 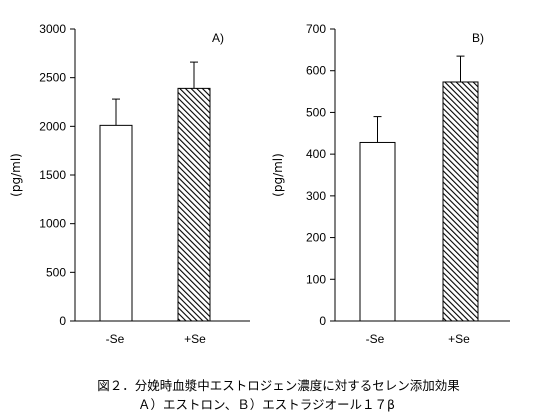 What do you see at coordinates (52, 126) in the screenshot?
I see `y-tick-label: 2000` at bounding box center [52, 126].